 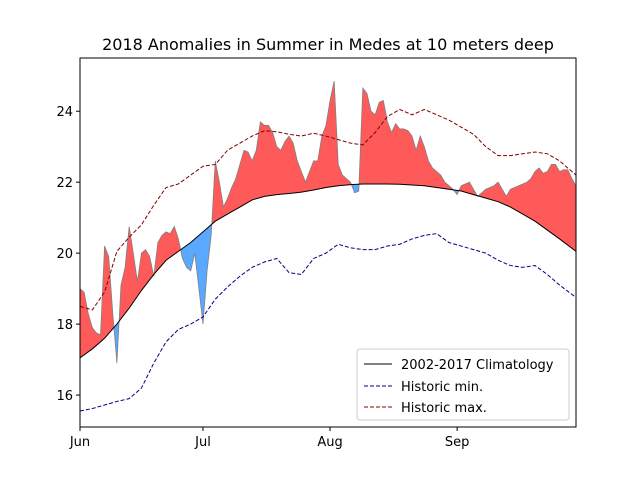 I want to click on y-tick-label: 20, so click(x=64, y=254).